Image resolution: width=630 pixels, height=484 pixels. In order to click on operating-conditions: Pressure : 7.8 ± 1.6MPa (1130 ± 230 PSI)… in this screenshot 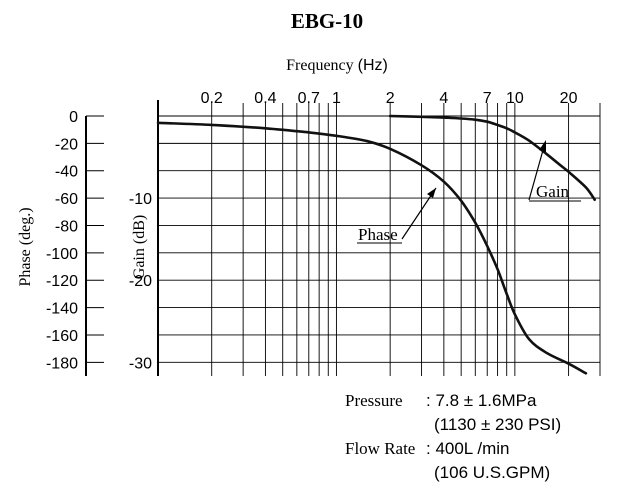, I will do `click(453, 436)`.